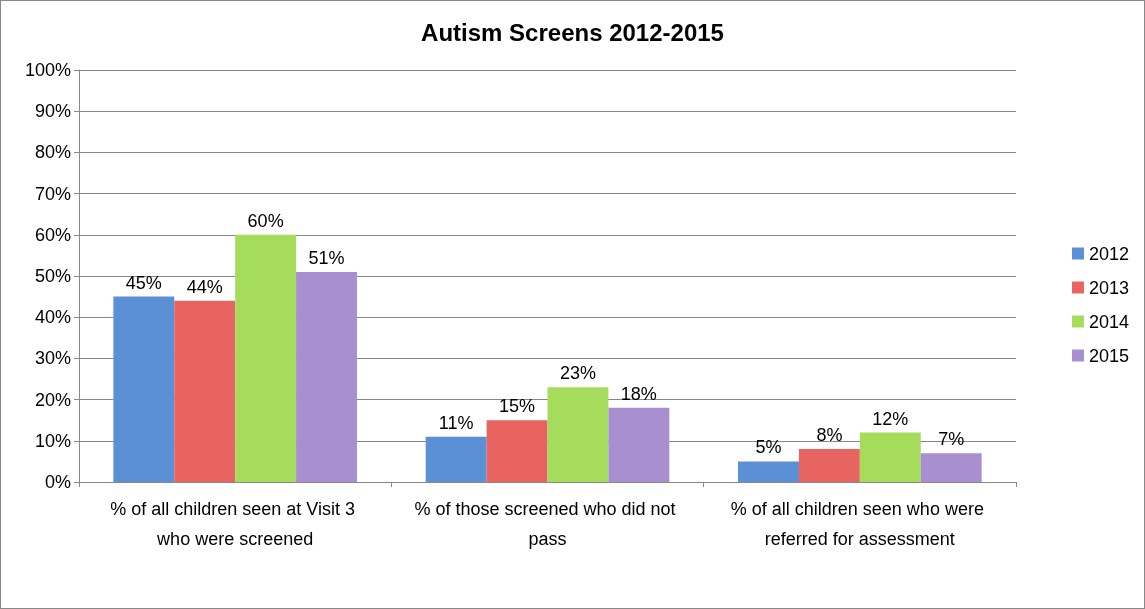  Describe the element at coordinates (265, 220) in the screenshot. I see `data-label: 60%` at that location.